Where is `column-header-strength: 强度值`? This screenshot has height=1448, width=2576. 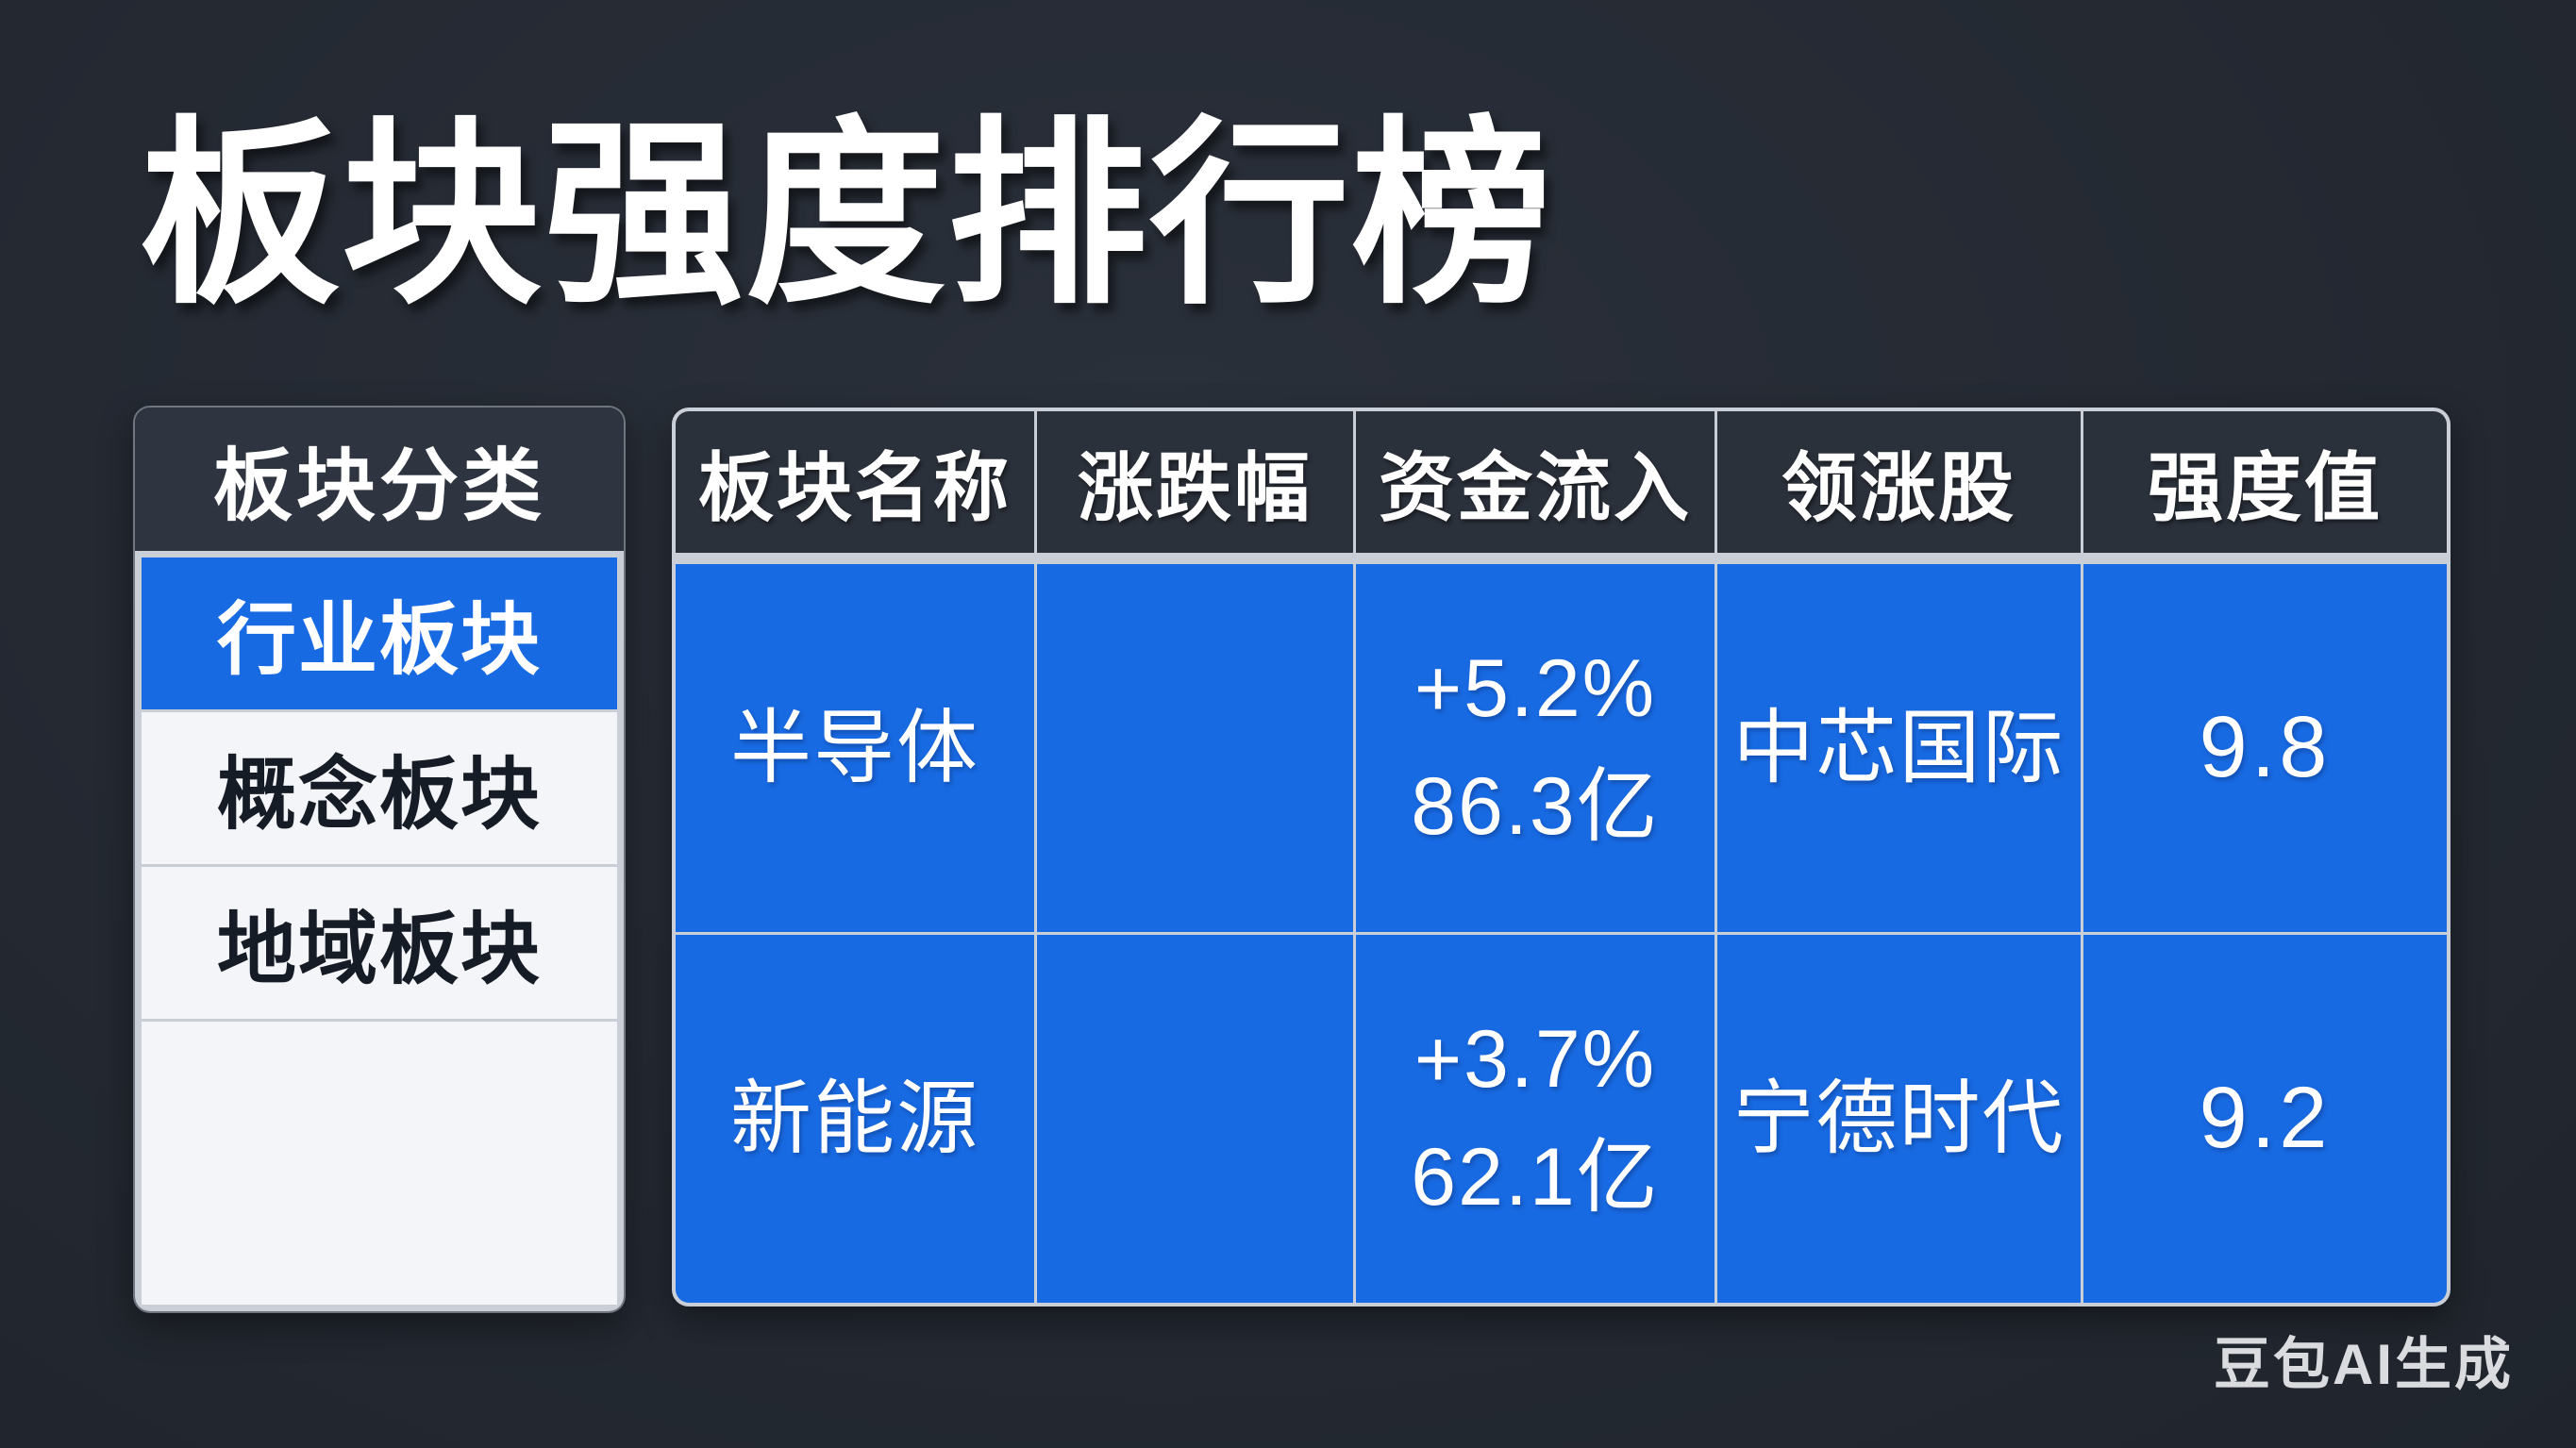
column-header-strength: 强度值 is located at coordinates (2265, 482).